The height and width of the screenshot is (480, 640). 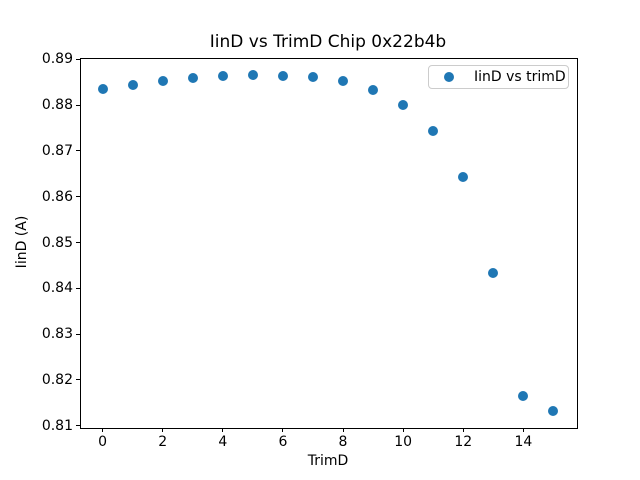 What do you see at coordinates (463, 442) in the screenshot?
I see `x-tick-label: 12` at bounding box center [463, 442].